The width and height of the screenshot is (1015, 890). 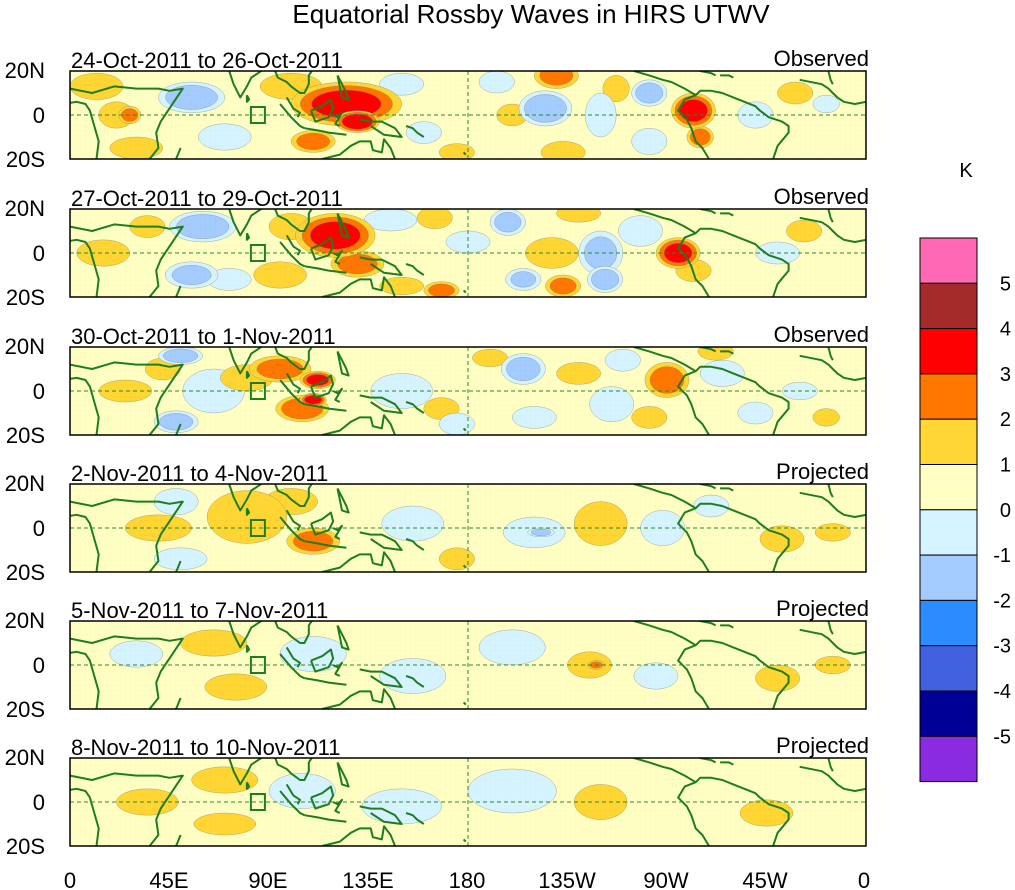 What do you see at coordinates (25, 572) in the screenshot?
I see `y-tick-label: 20S` at bounding box center [25, 572].